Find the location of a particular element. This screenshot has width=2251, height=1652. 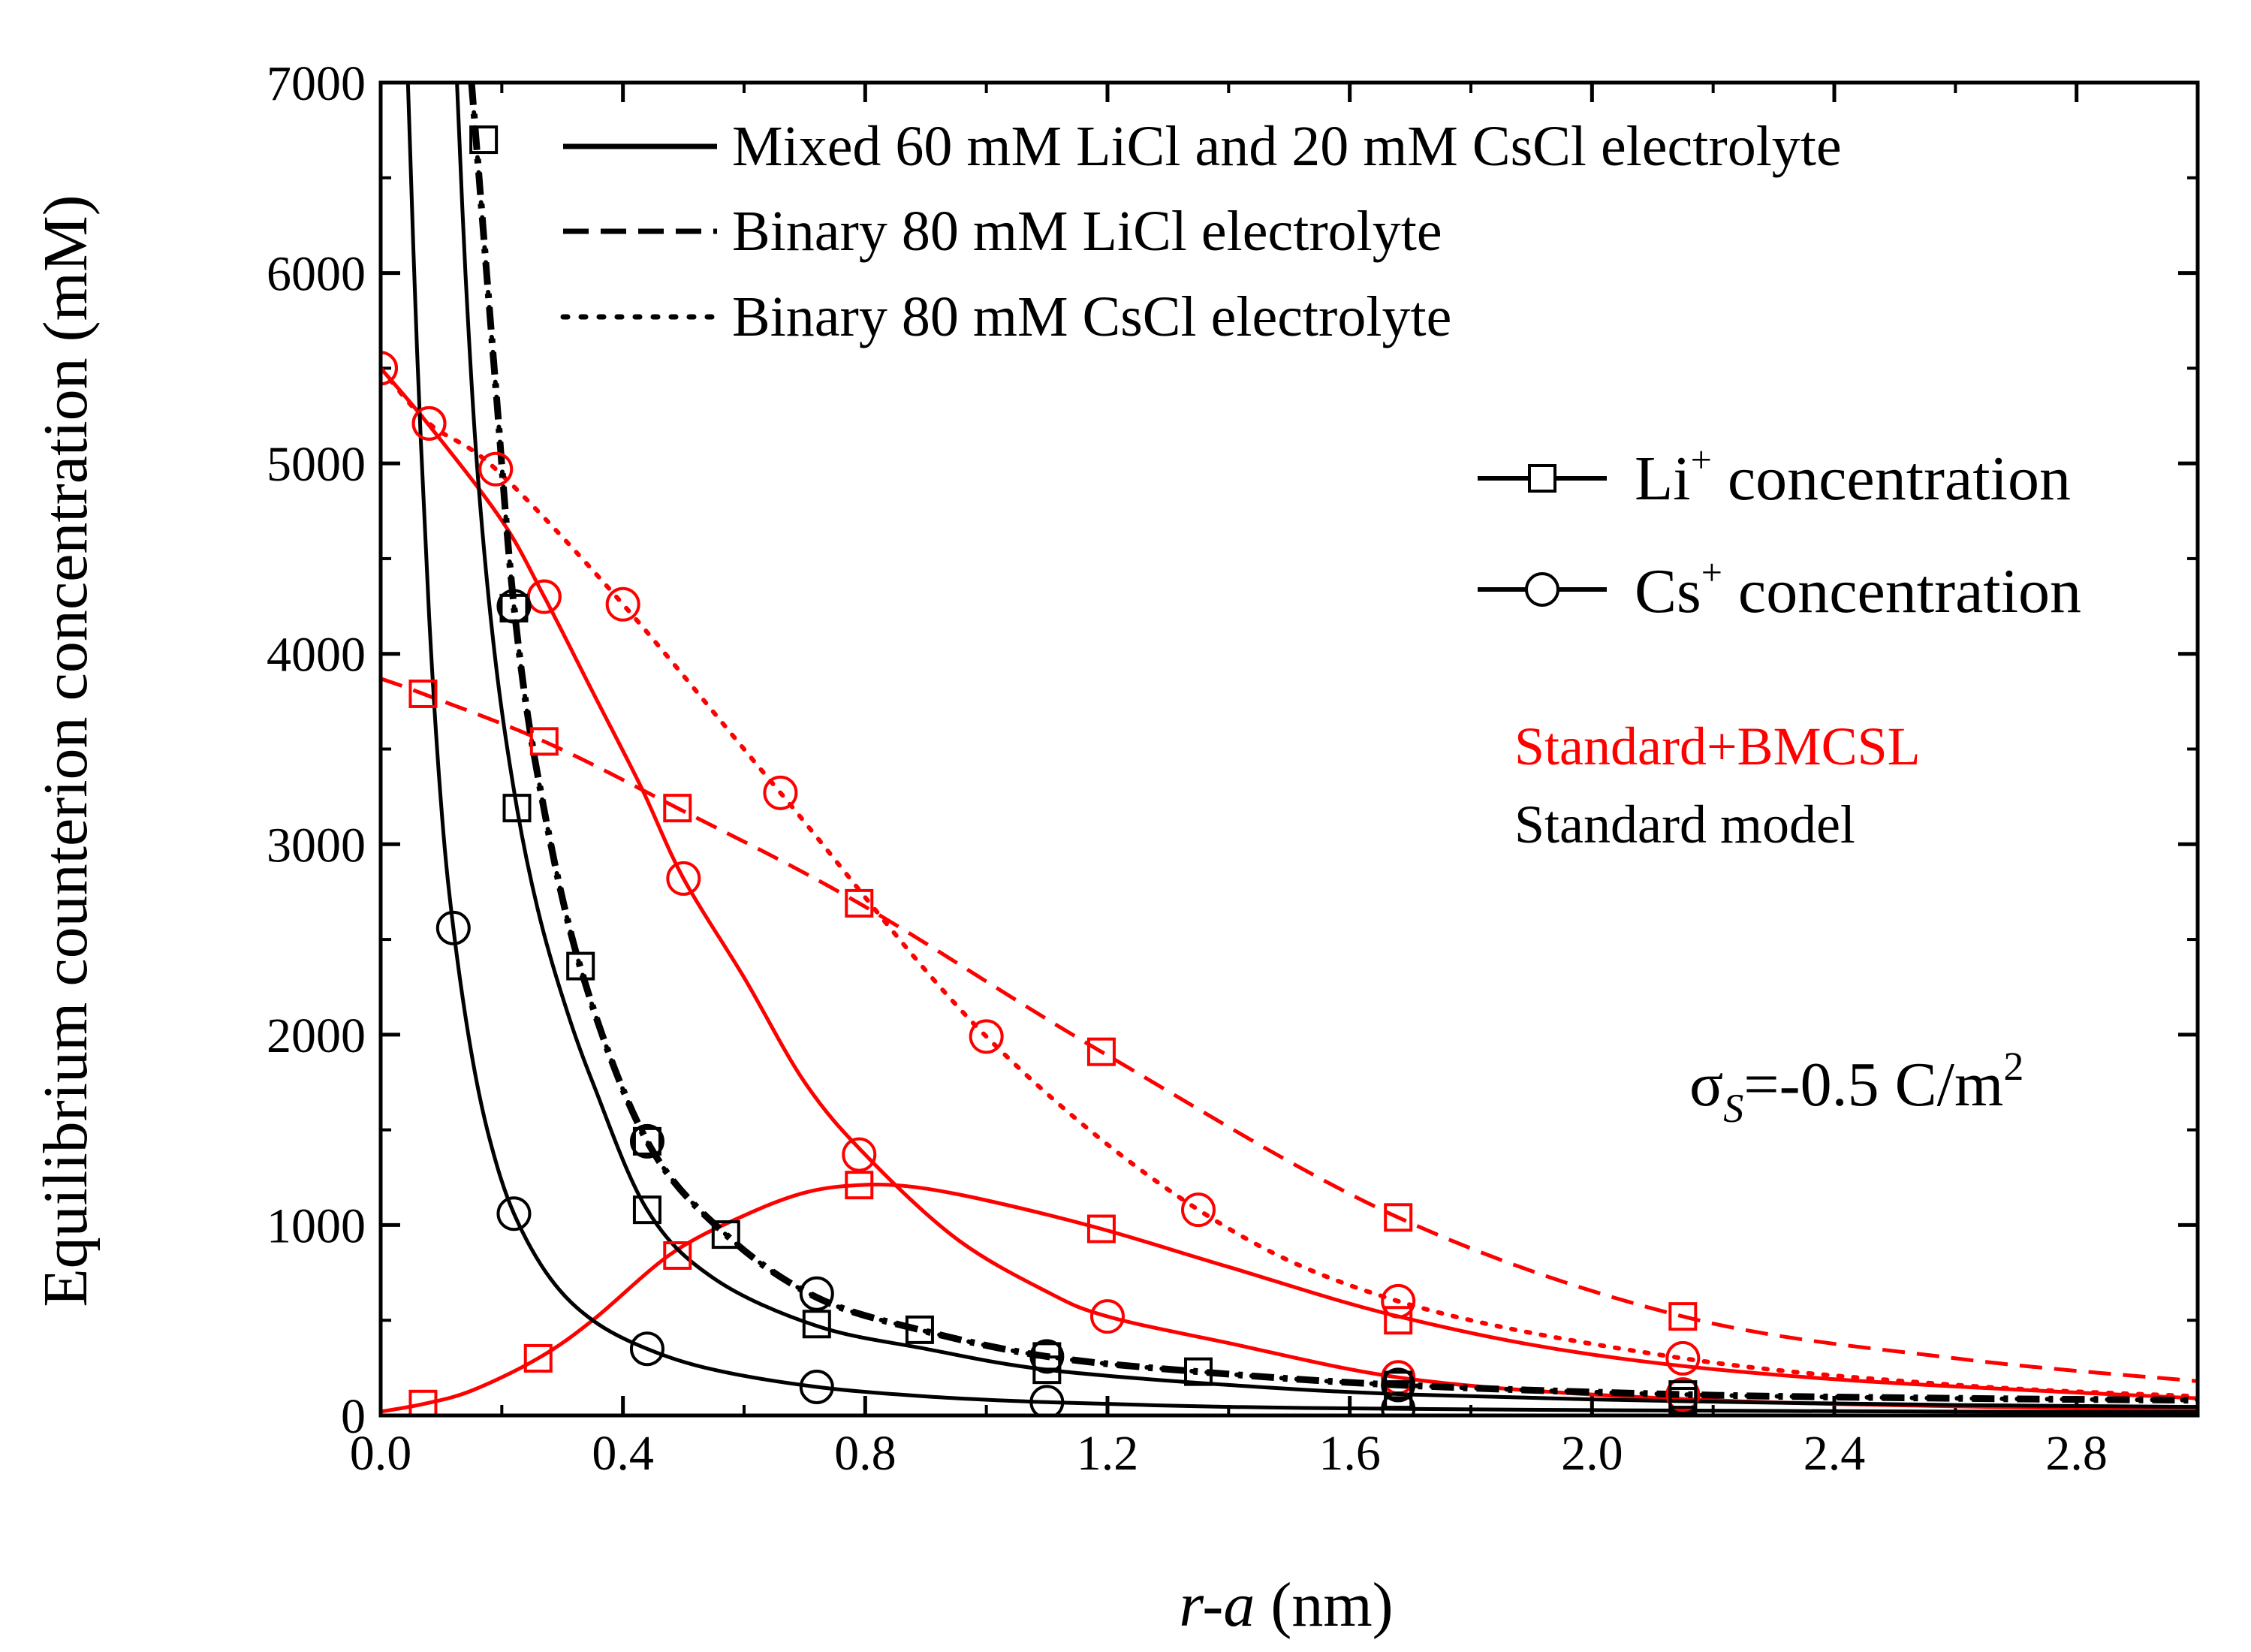

x-axis-title: r-a (nm) is located at coordinates (1286, 1605).